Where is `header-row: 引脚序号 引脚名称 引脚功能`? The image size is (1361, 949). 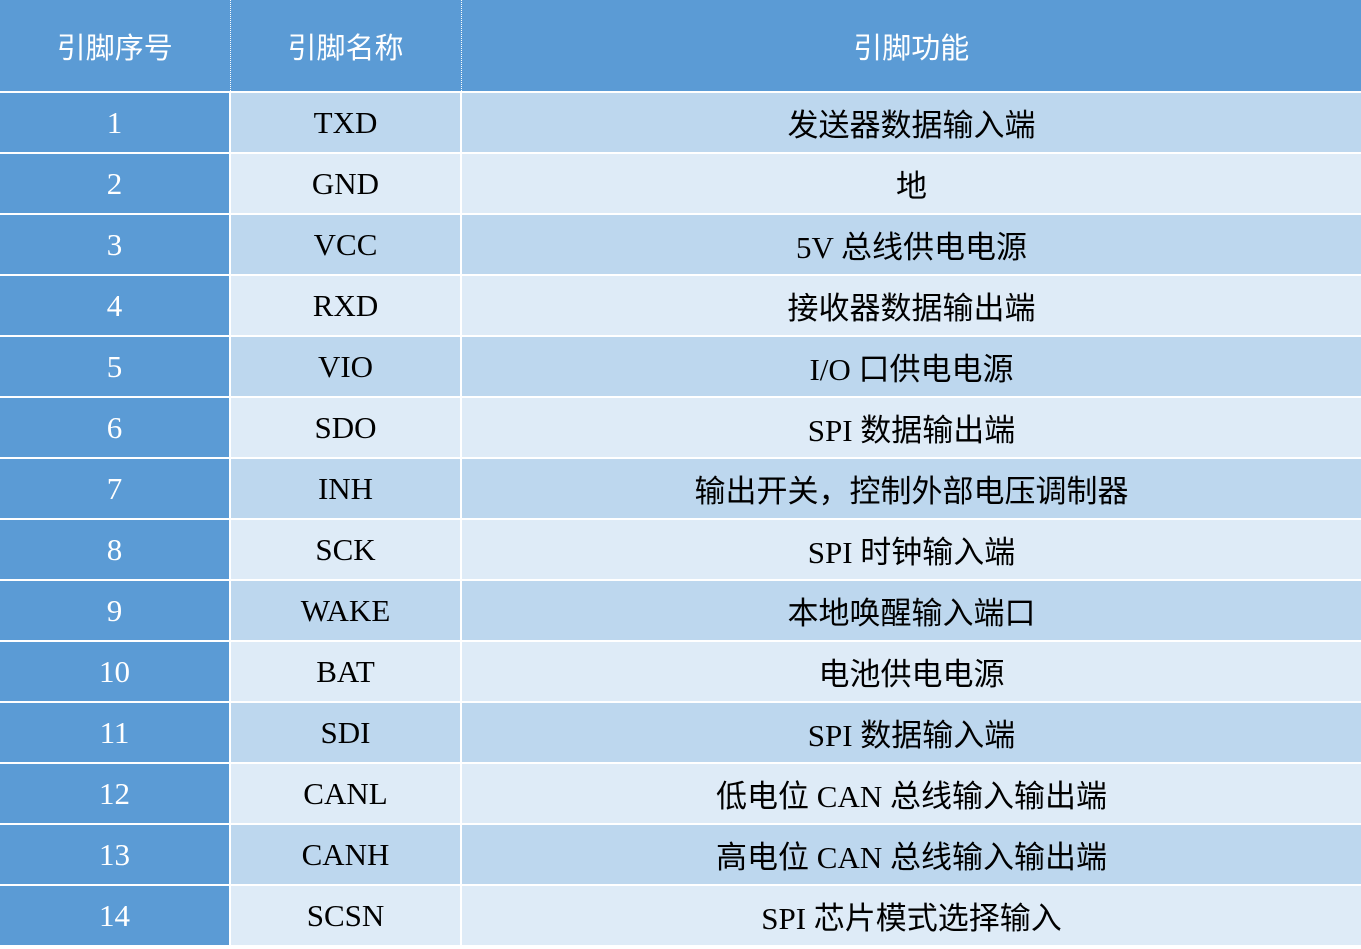
header-row: 引脚序号 引脚名称 引脚功能 is located at coordinates (680, 46).